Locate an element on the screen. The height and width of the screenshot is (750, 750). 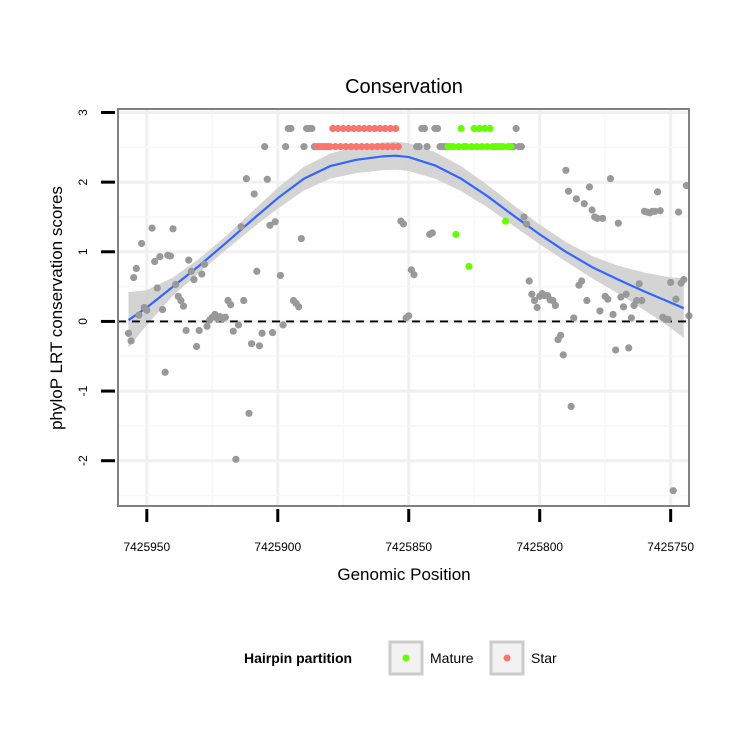
y-tick-label: 1 is located at coordinates (83, 251).